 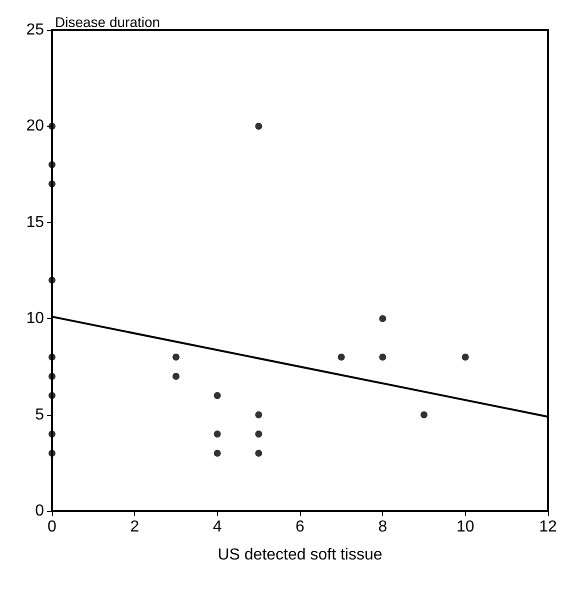 I want to click on x-tick-label: 8, so click(x=383, y=527).